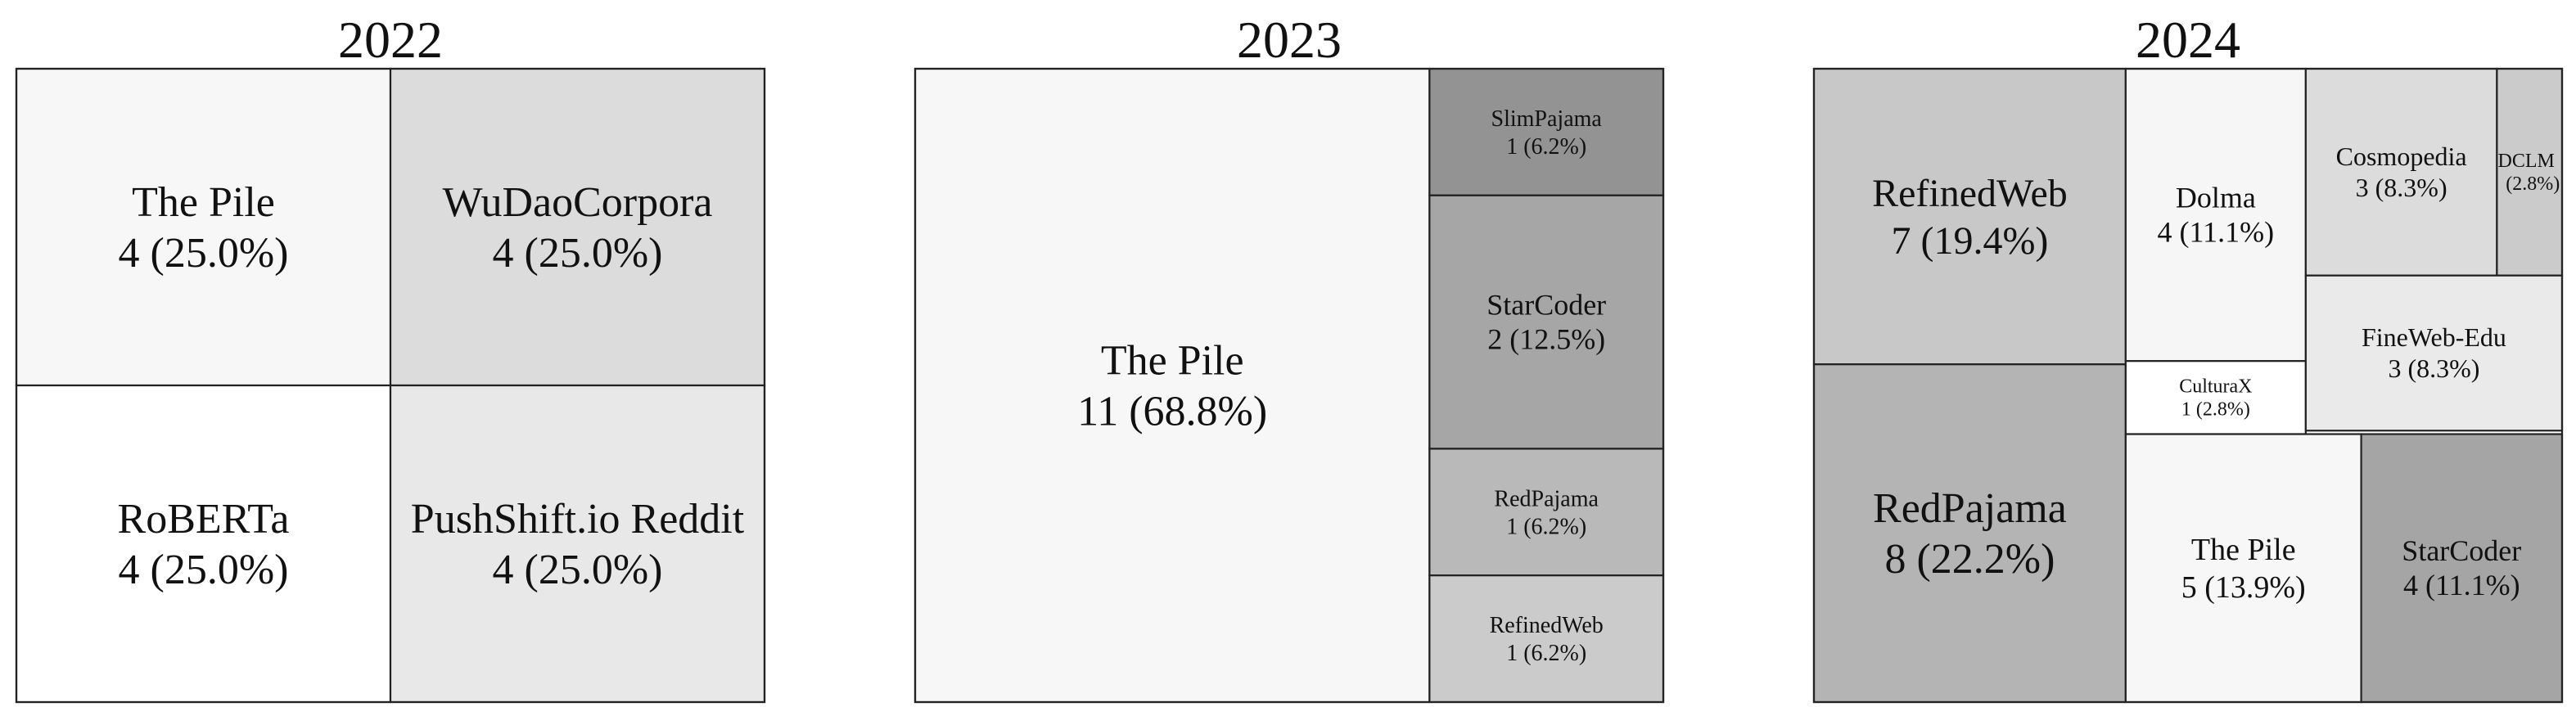  Describe the element at coordinates (204, 519) in the screenshot. I see `tile-label-roberta: RoBERTa` at that location.